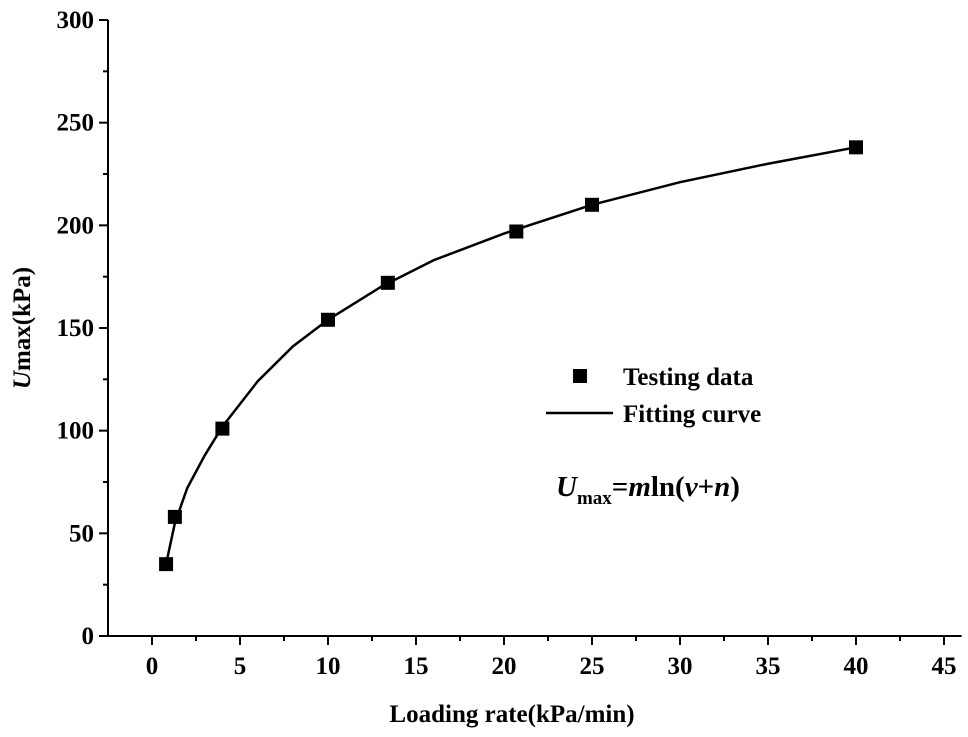 The height and width of the screenshot is (737, 968). What do you see at coordinates (688, 377) in the screenshot?
I see `legend-label: Testing data` at bounding box center [688, 377].